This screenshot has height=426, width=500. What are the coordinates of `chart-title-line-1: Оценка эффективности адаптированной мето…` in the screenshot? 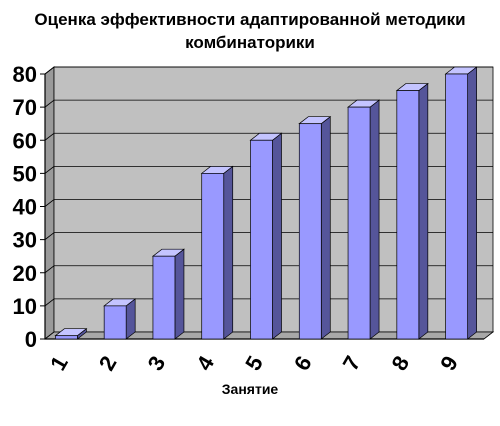 It's located at (250, 19).